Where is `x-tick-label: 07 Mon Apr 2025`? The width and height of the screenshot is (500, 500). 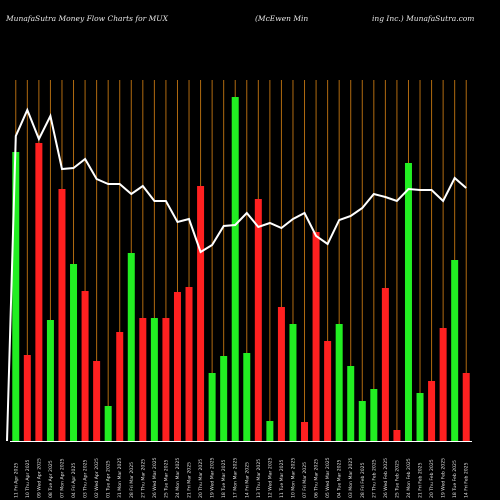 x-tick-label: 07 Mon Apr 2025 is located at coordinates (62, 478).